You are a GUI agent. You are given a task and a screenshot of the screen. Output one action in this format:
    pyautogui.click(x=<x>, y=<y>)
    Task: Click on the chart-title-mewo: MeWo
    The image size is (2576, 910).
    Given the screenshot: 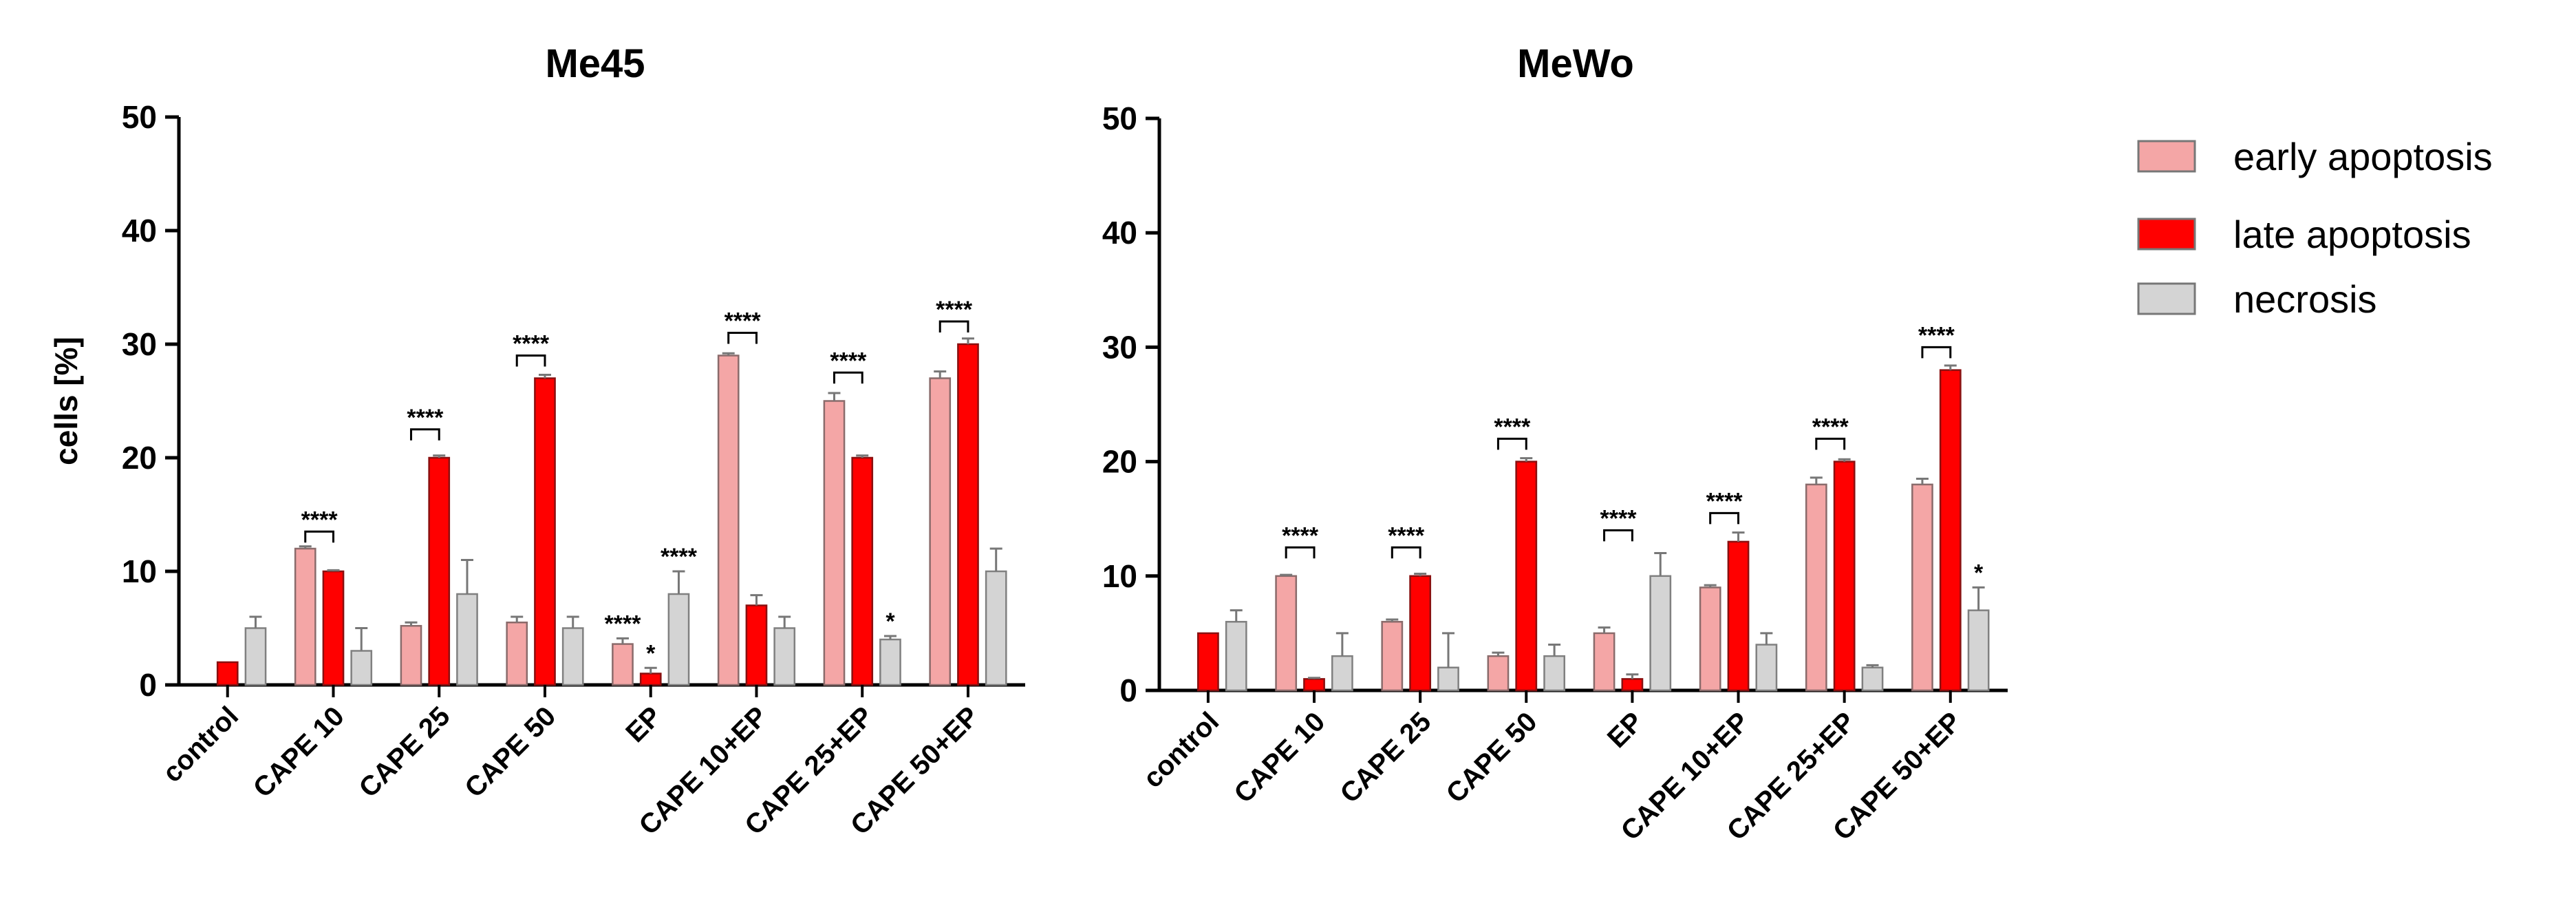 What is the action you would take?
    pyautogui.click(x=1576, y=63)
    